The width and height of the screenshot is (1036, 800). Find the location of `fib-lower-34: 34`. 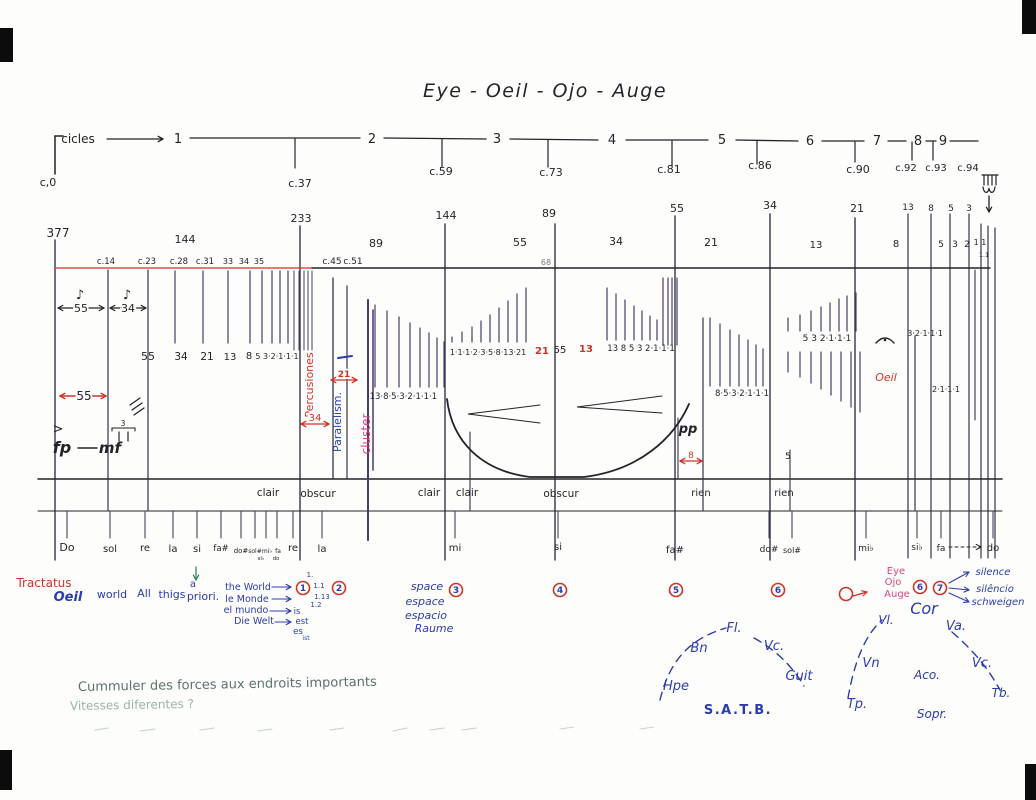

fib-lower-34: 34 is located at coordinates (616, 241).